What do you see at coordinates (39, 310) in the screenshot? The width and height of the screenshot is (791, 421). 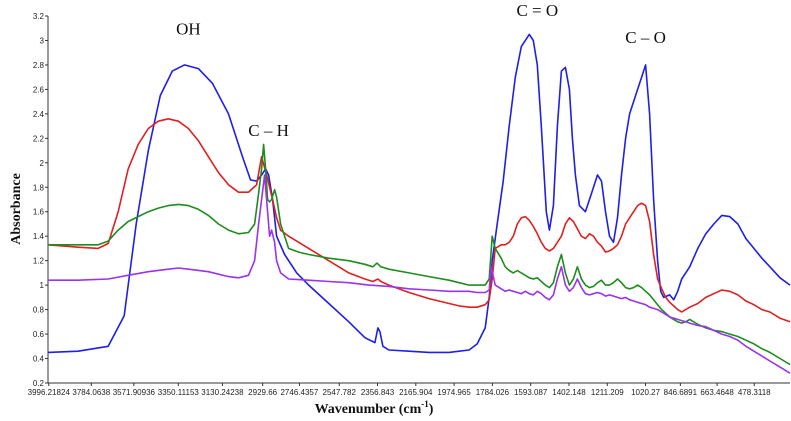 I see `y-tick-label: 0.8` at bounding box center [39, 310].